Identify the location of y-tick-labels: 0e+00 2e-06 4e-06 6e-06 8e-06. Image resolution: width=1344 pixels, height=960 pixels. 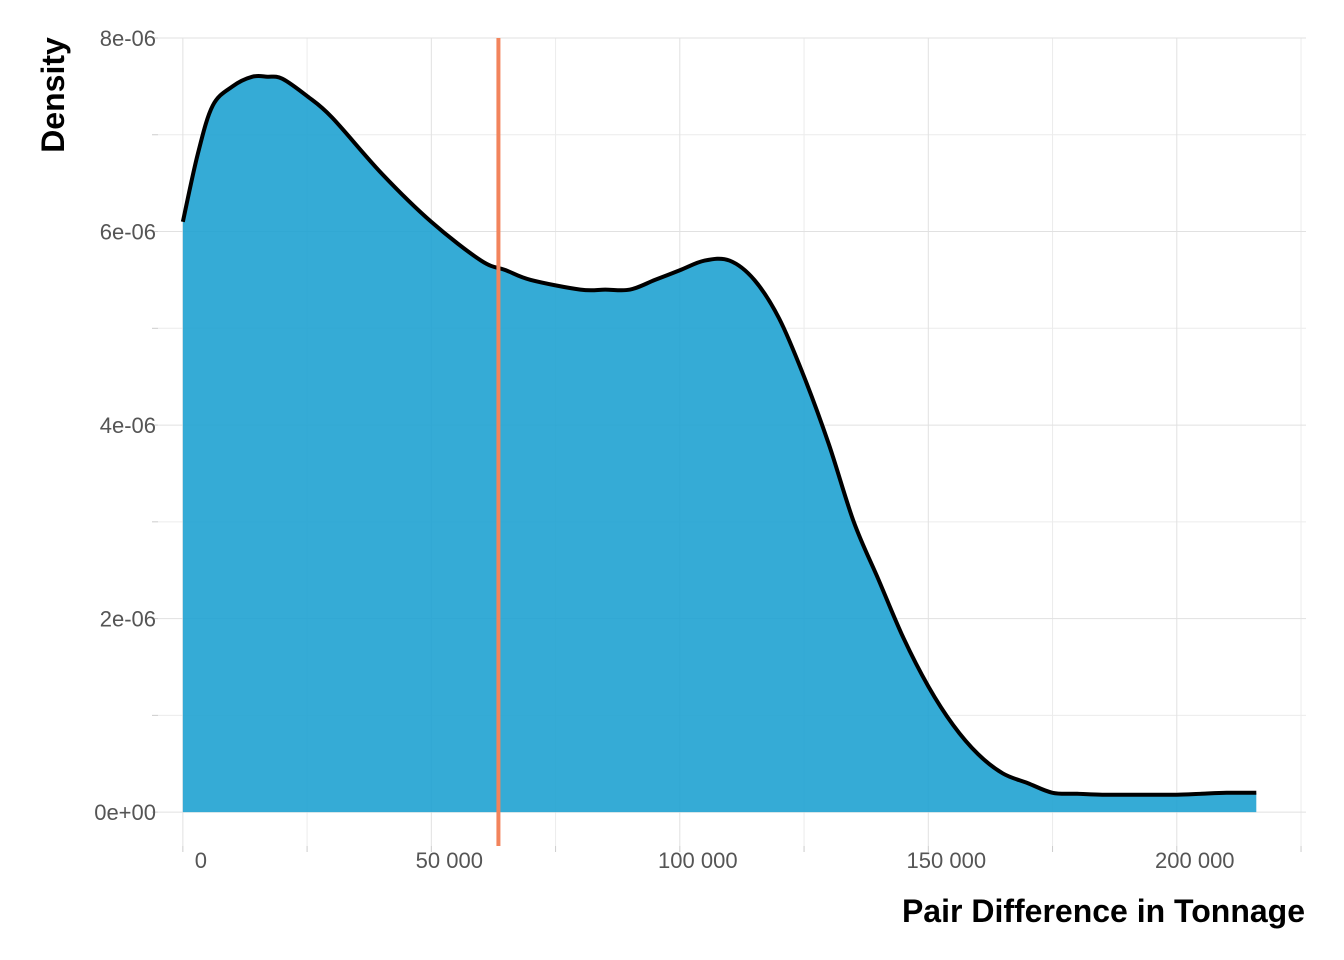
(125, 425).